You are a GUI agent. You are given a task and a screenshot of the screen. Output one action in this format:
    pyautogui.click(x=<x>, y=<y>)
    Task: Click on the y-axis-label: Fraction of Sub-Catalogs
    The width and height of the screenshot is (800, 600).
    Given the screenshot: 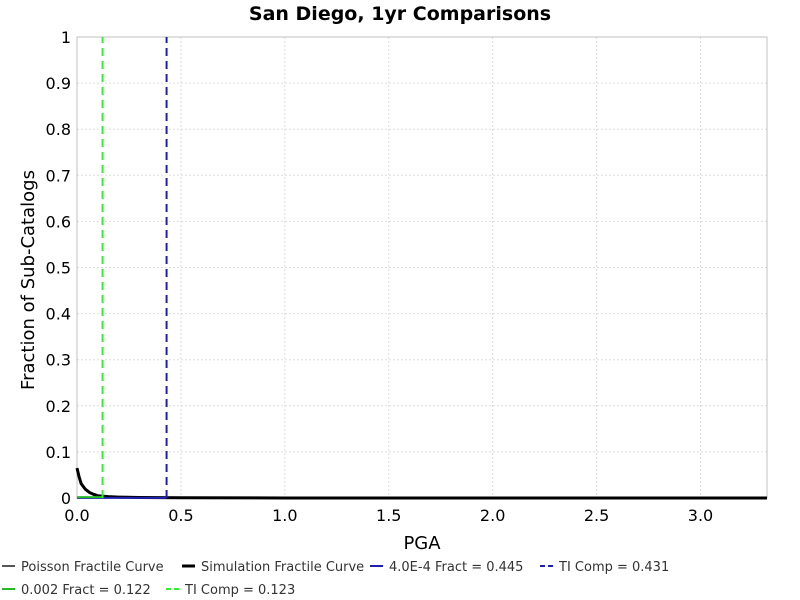 What is the action you would take?
    pyautogui.click(x=28, y=280)
    